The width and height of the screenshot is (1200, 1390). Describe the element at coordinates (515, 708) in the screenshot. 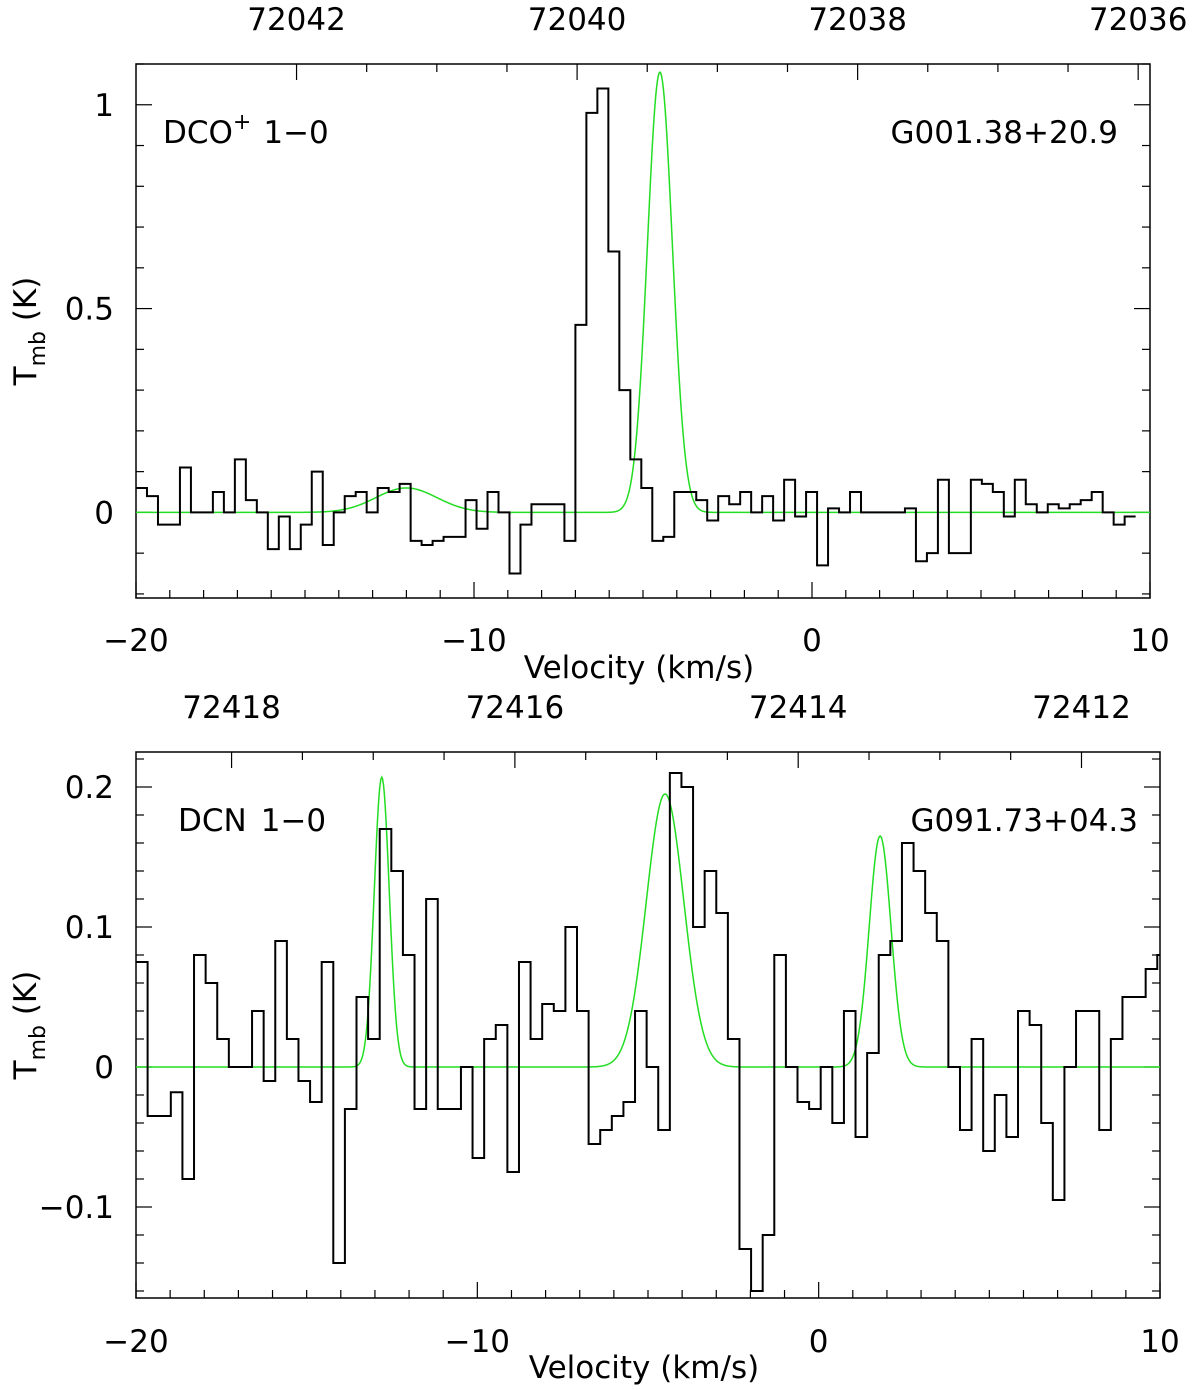

I see `top-axis-tick-label: 72416` at that location.